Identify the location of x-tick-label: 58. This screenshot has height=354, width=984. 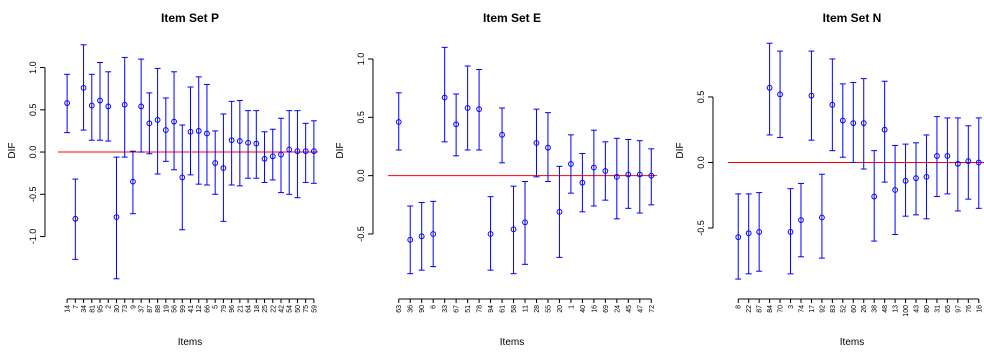
(514, 309).